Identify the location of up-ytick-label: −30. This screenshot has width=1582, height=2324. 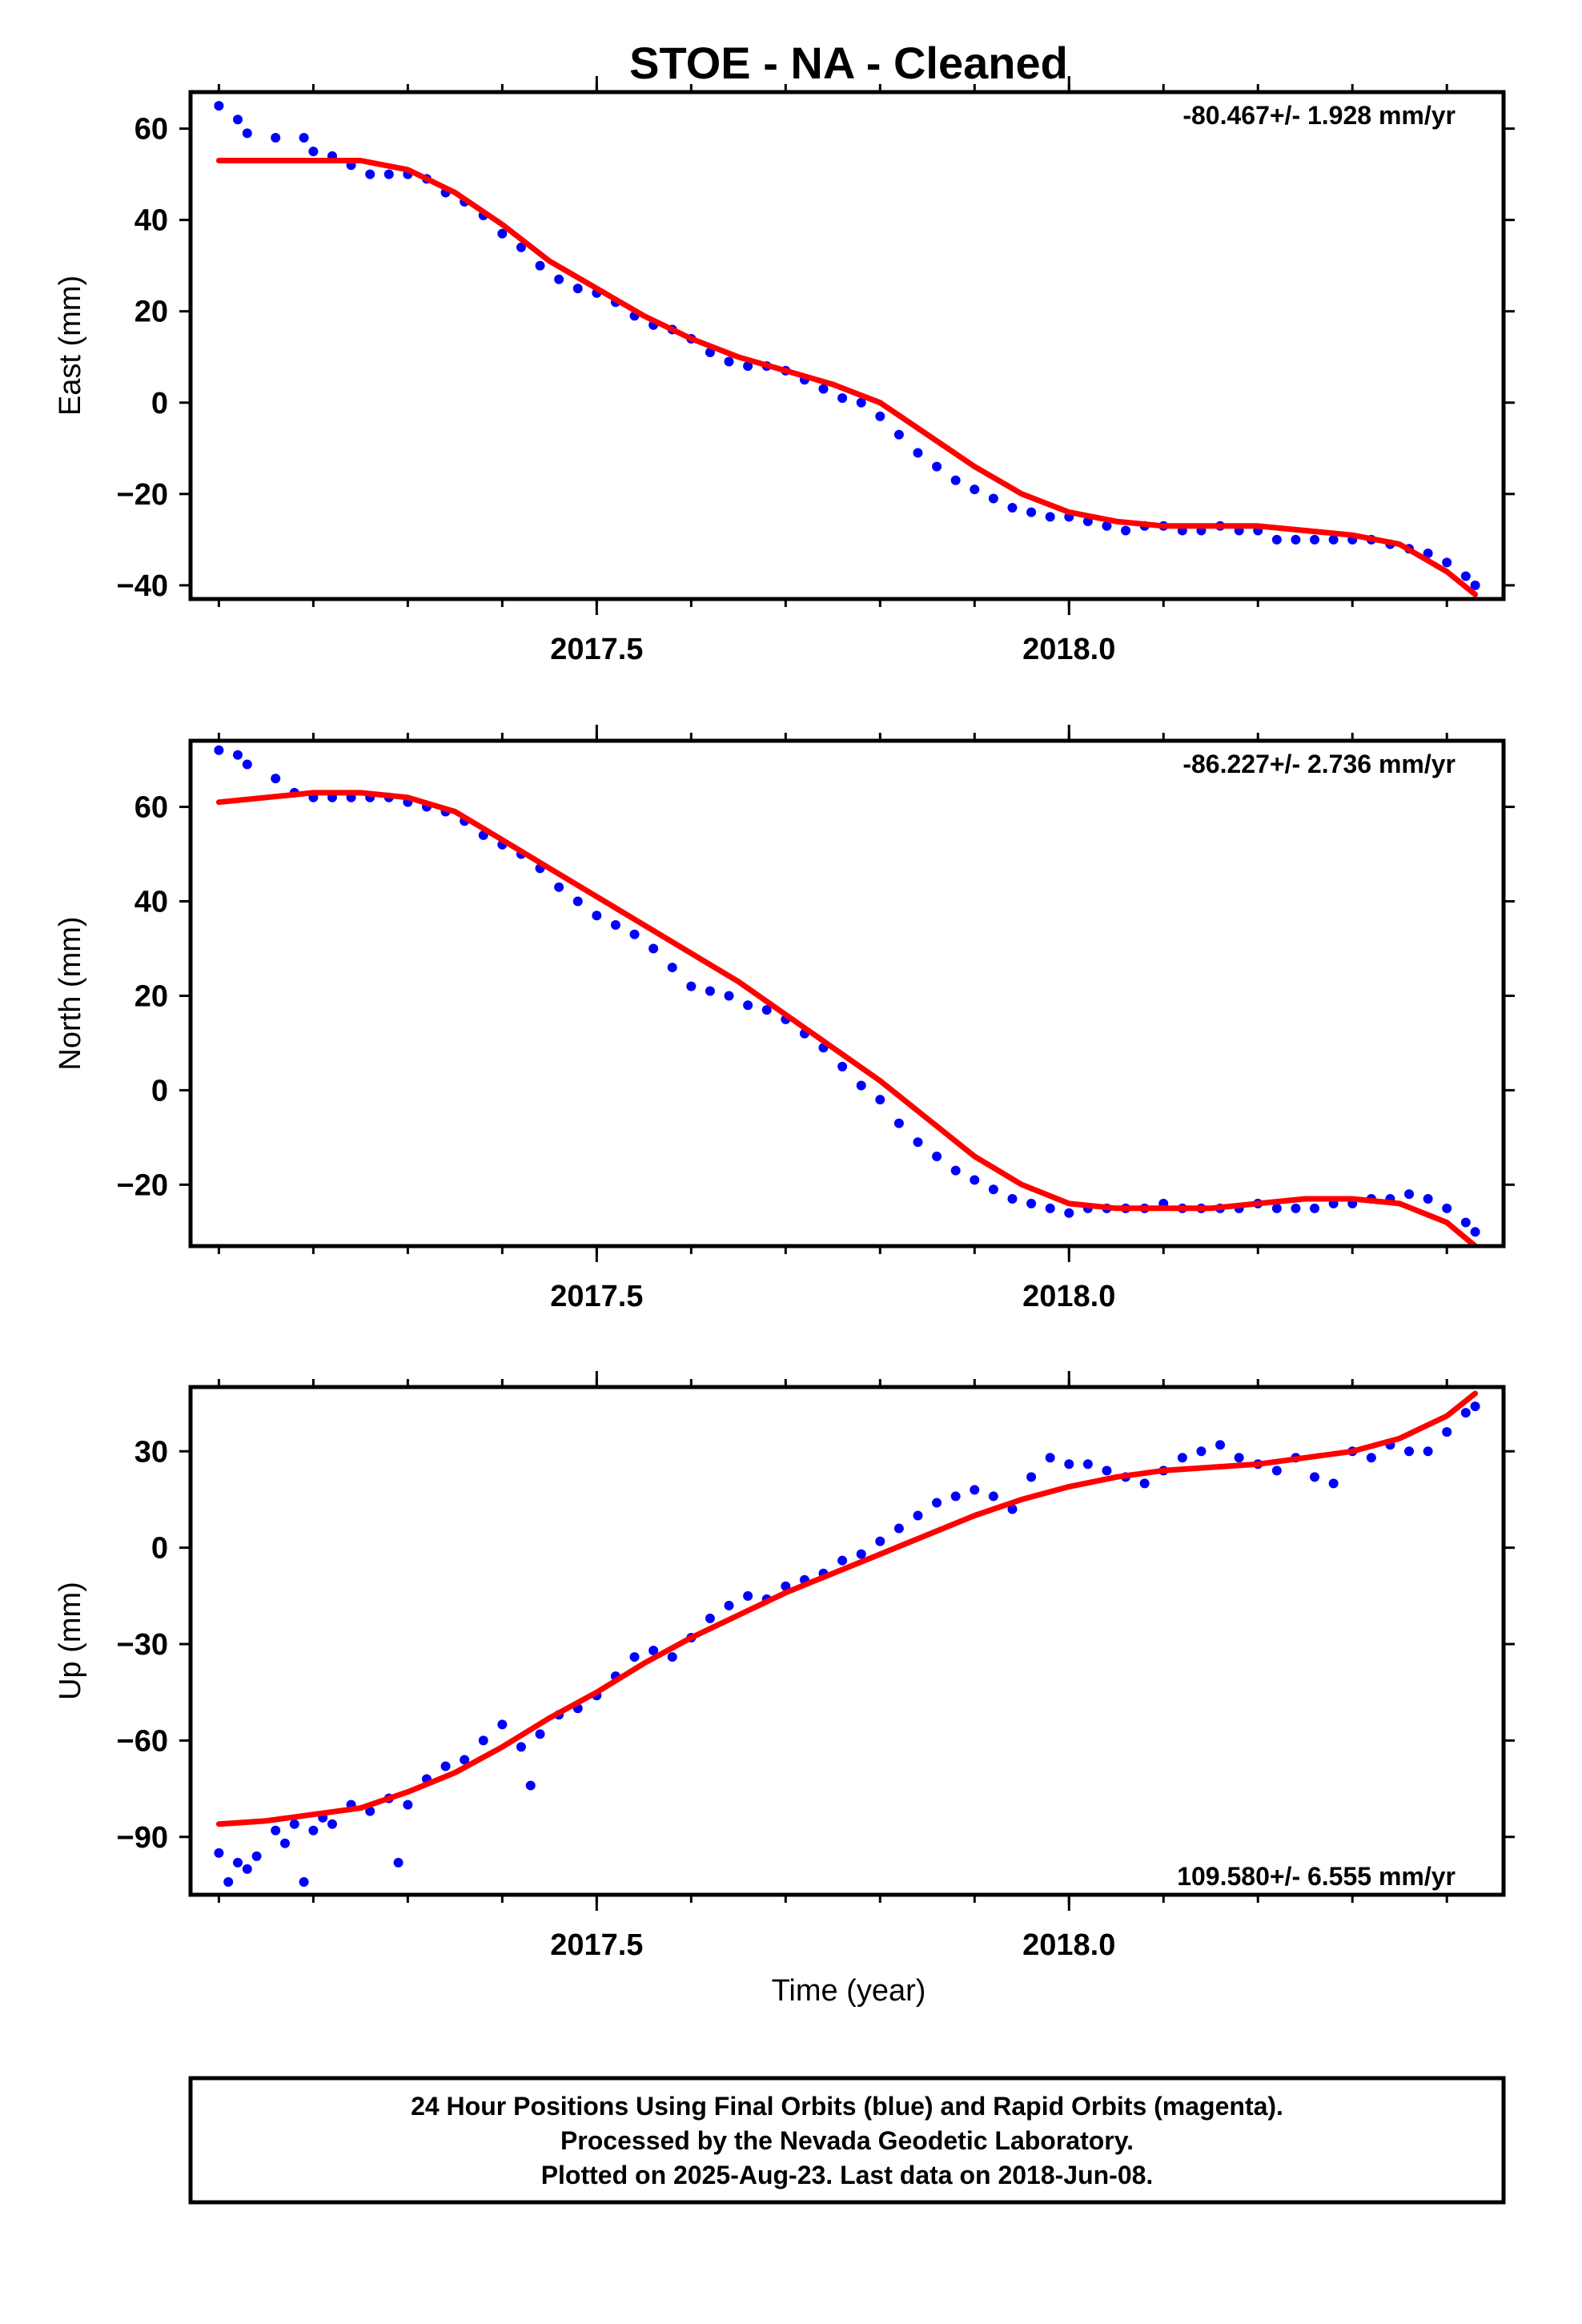
(142, 1645).